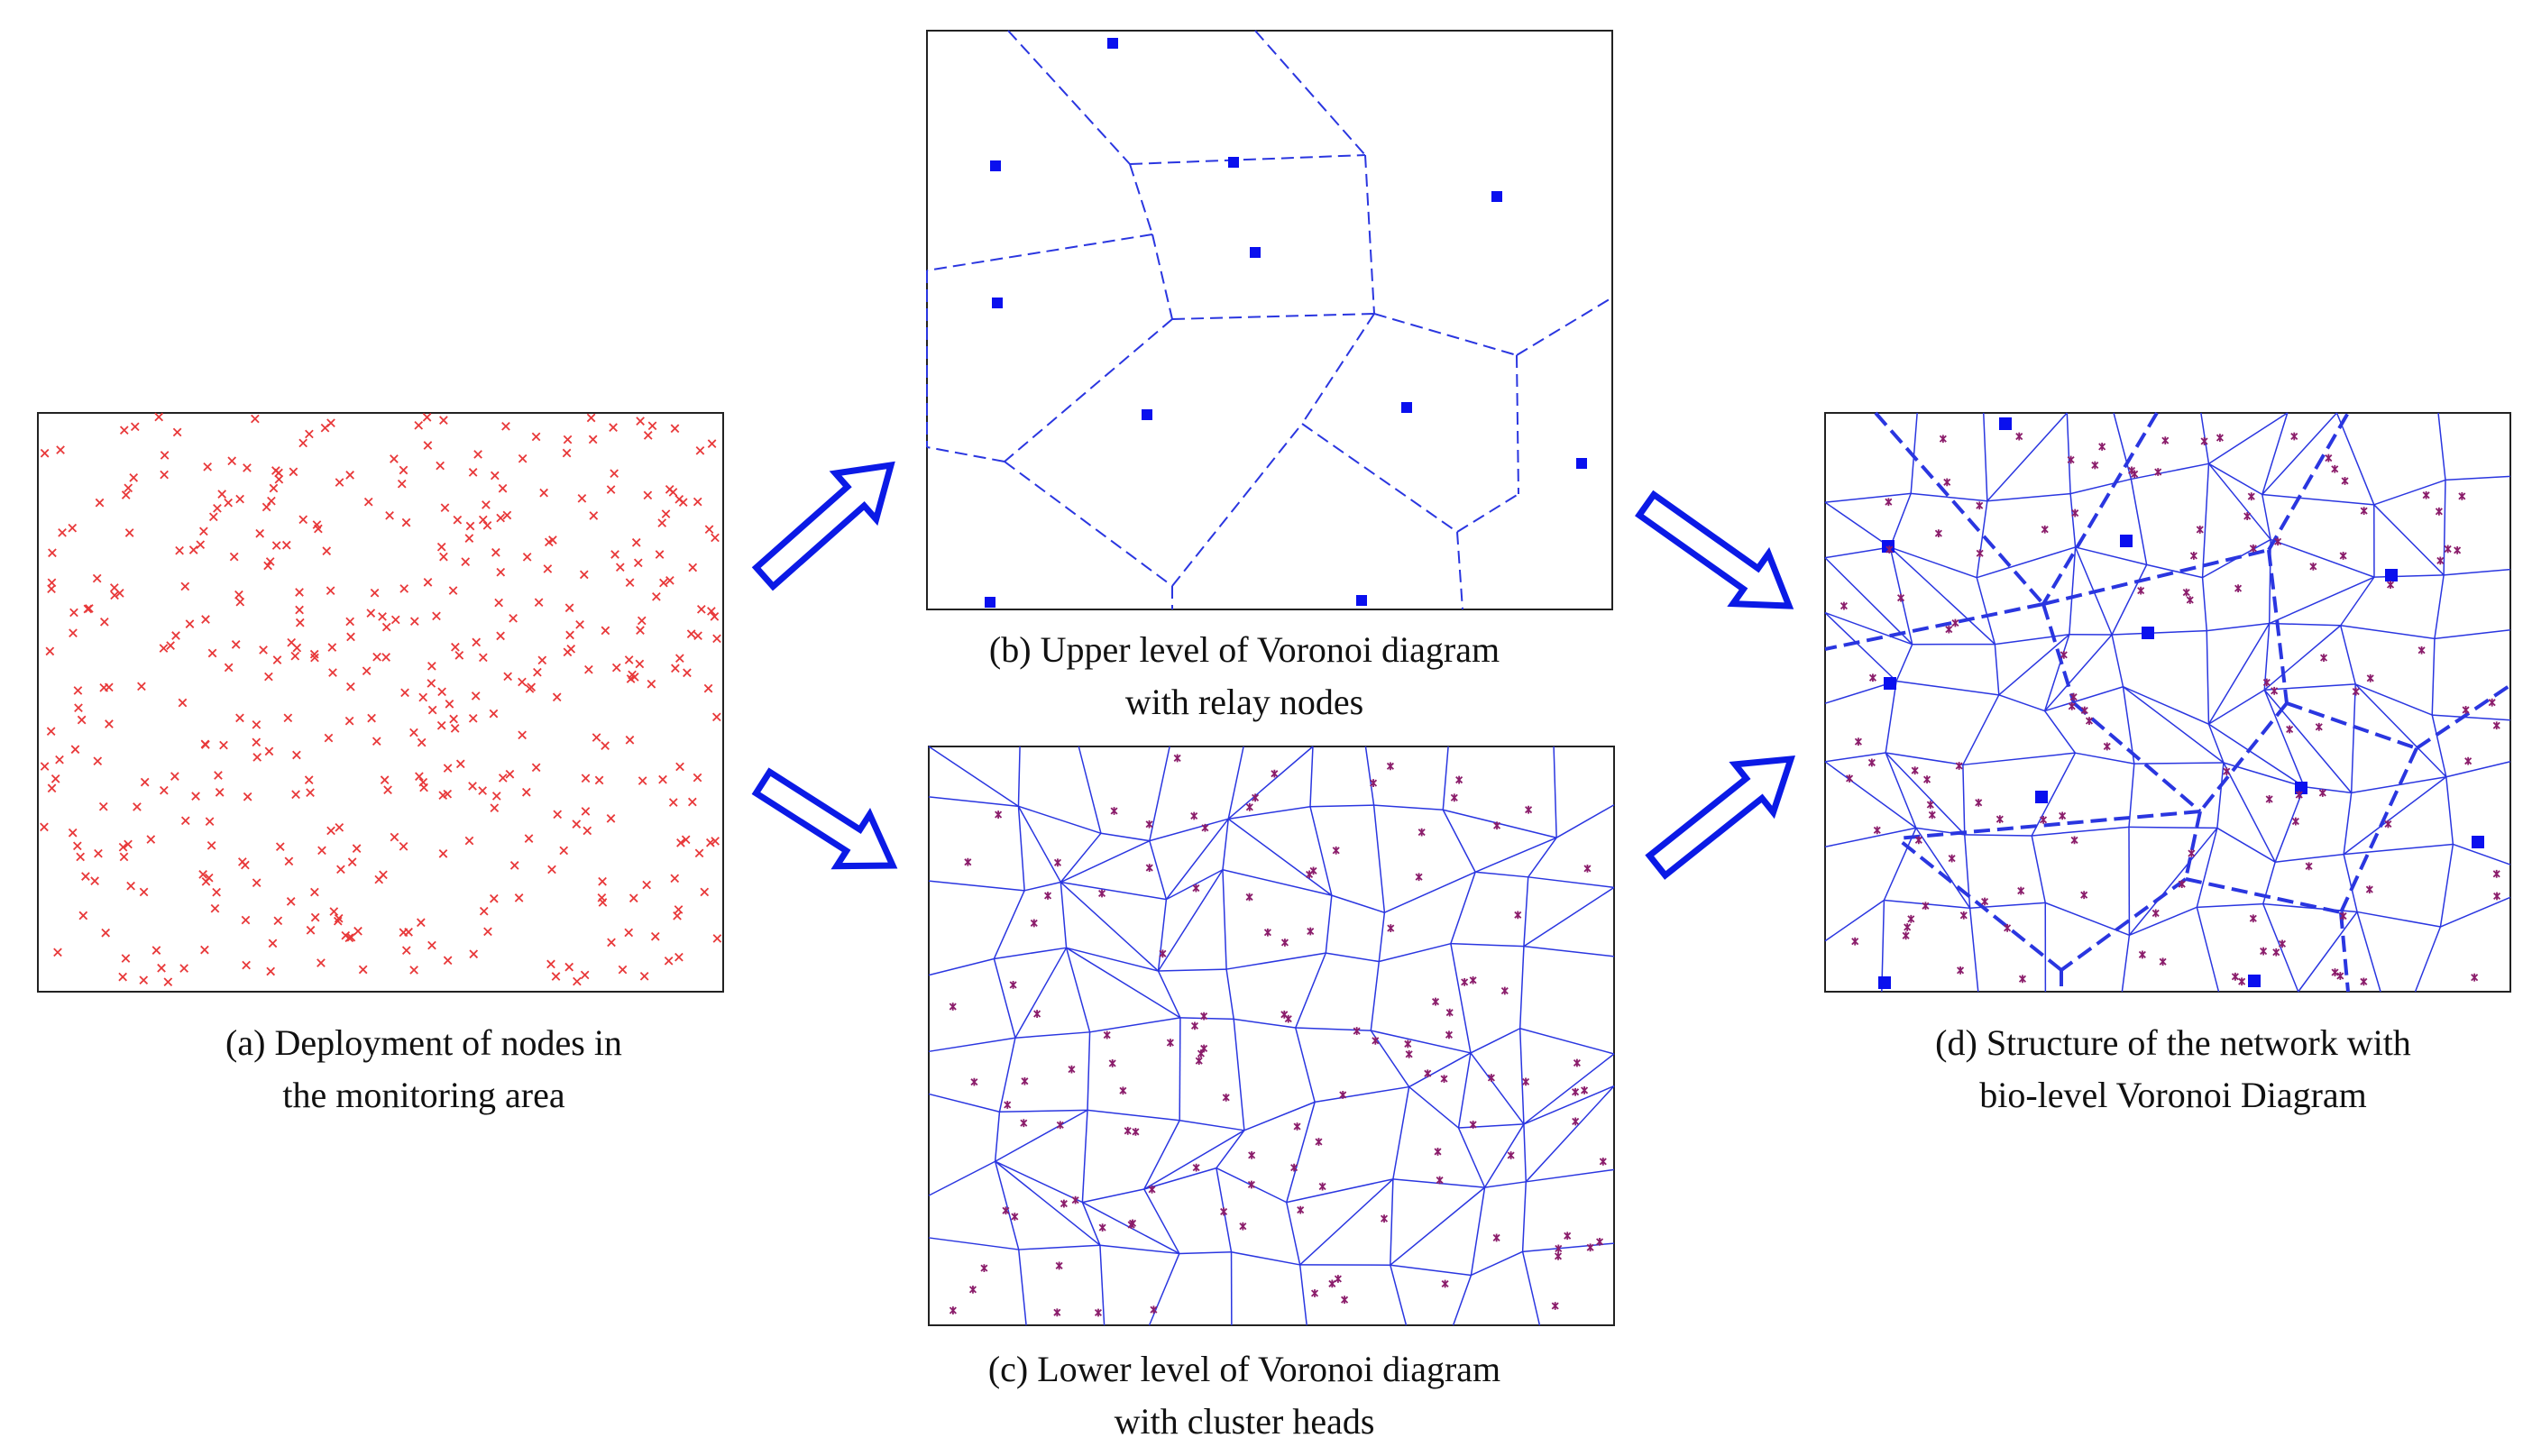 The image size is (2523, 1456). What do you see at coordinates (2167, 703) in the screenshot?
I see `panel-d-frame` at bounding box center [2167, 703].